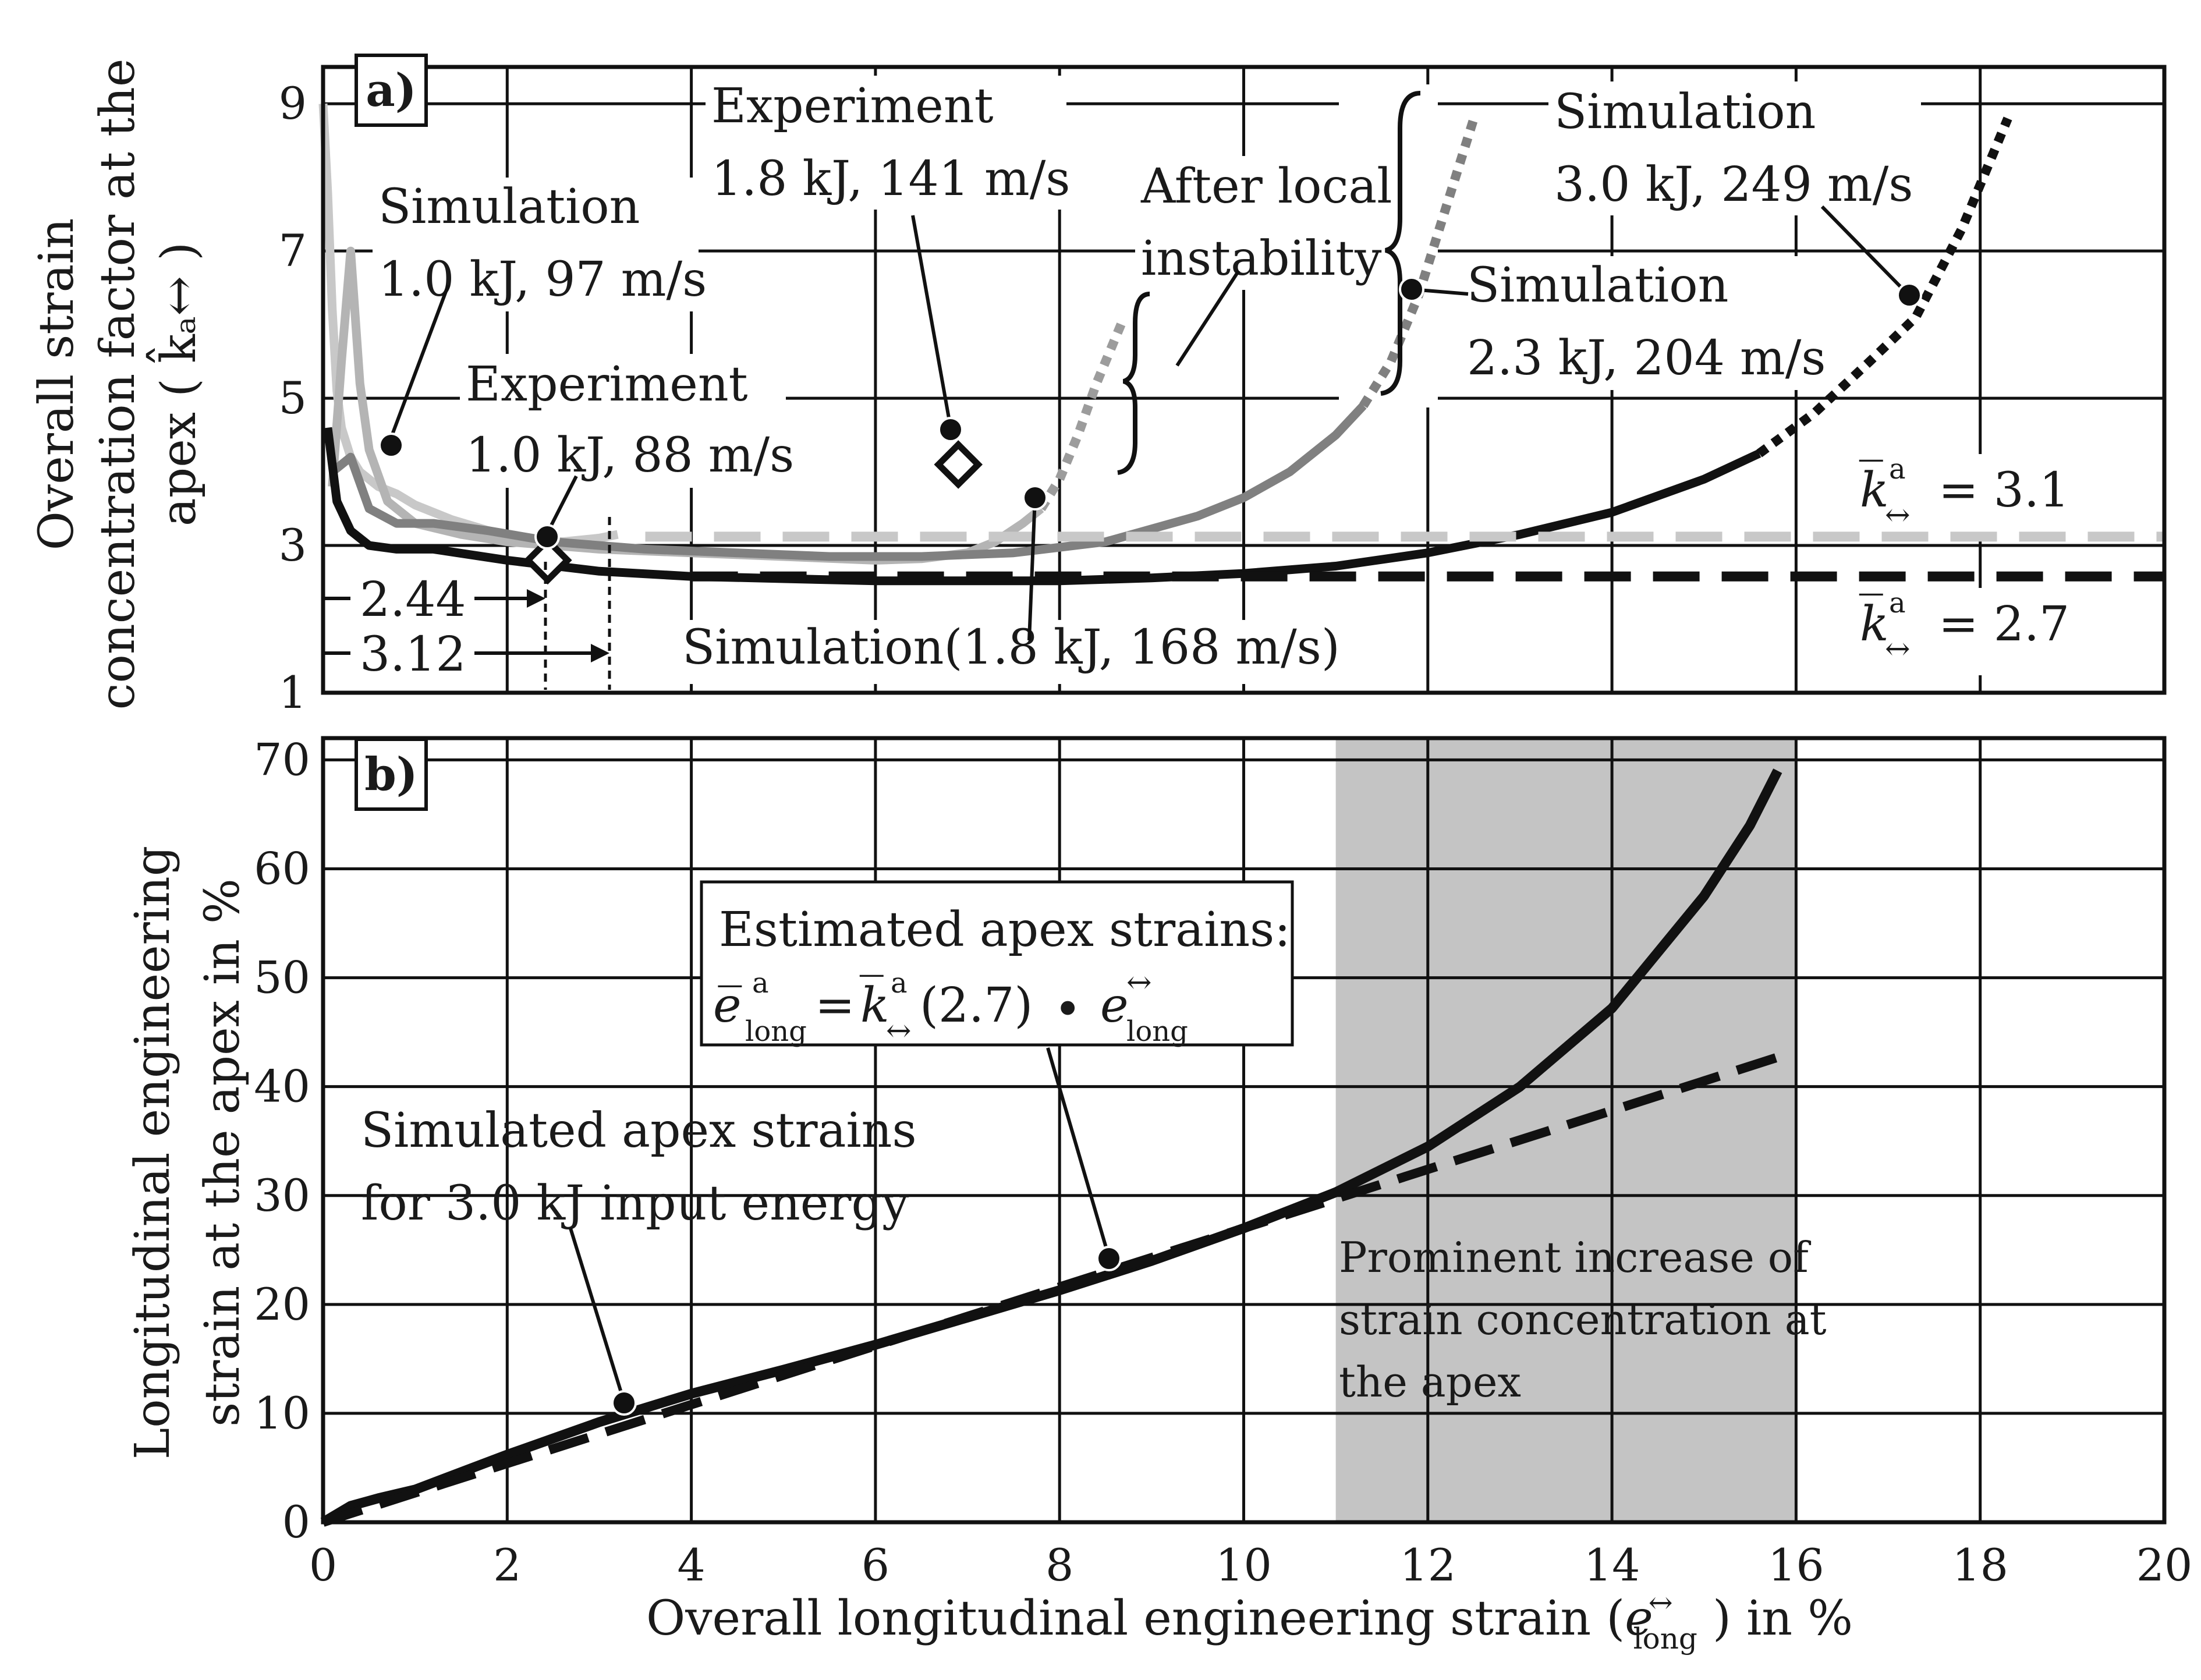 This screenshot has height=1680, width=2201. I want to click on y-tick-a: 9, so click(293, 103).